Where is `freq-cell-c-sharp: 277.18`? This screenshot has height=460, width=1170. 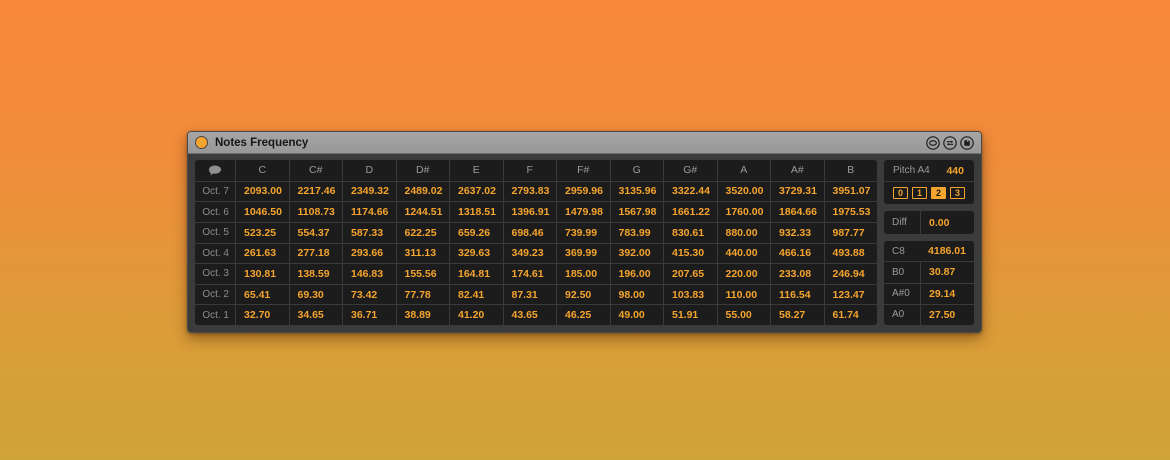
freq-cell-c-sharp: 277.18 is located at coordinates (315, 253).